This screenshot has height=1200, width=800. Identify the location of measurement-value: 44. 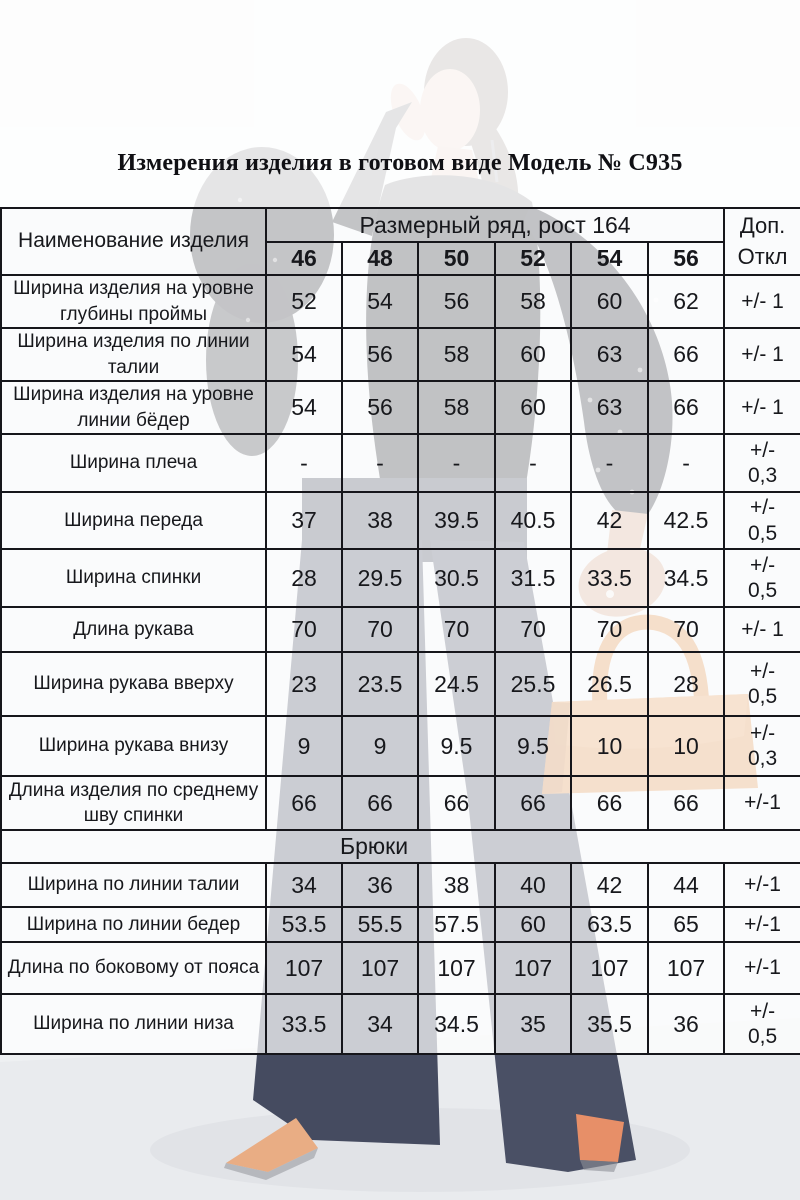
(686, 885).